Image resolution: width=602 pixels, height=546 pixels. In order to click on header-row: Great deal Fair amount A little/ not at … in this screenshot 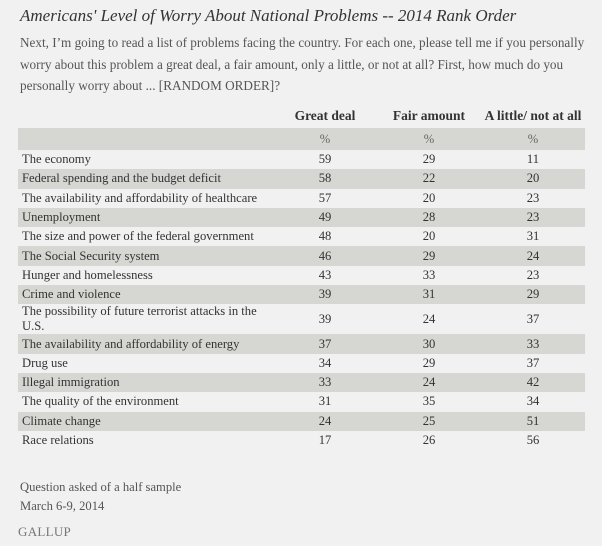, I will do `click(301, 118)`.